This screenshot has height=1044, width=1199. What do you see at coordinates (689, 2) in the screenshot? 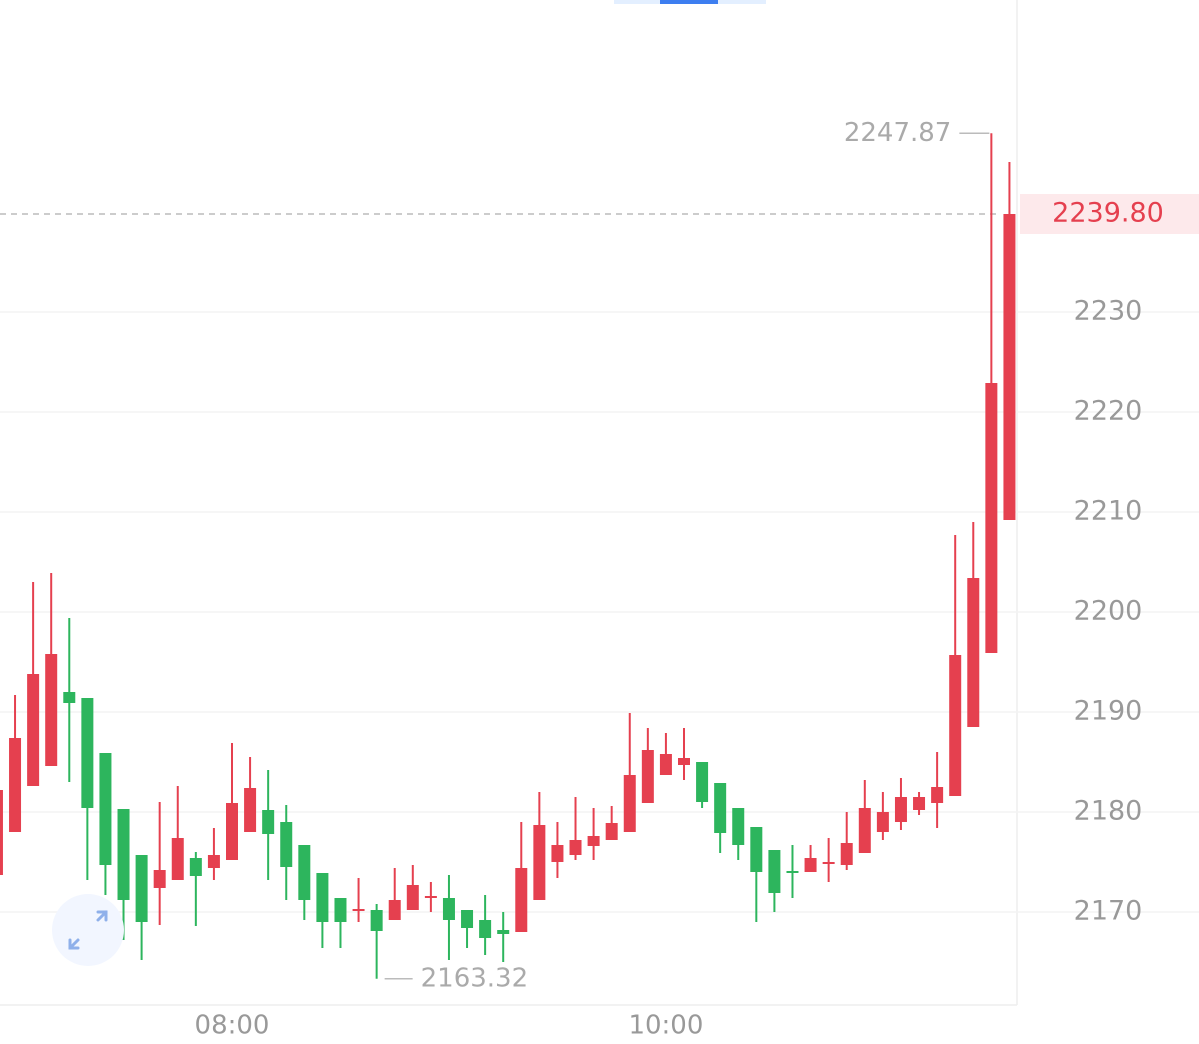
I see `tab-indicator` at bounding box center [689, 2].